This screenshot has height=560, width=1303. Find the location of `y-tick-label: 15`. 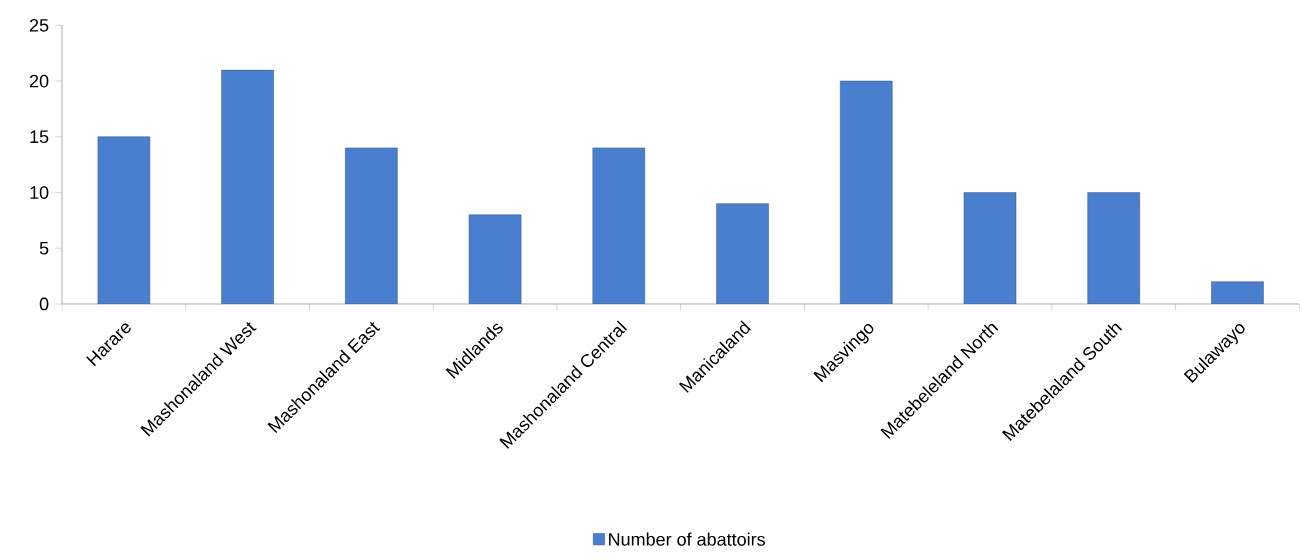

y-tick-label: 15 is located at coordinates (39, 137).